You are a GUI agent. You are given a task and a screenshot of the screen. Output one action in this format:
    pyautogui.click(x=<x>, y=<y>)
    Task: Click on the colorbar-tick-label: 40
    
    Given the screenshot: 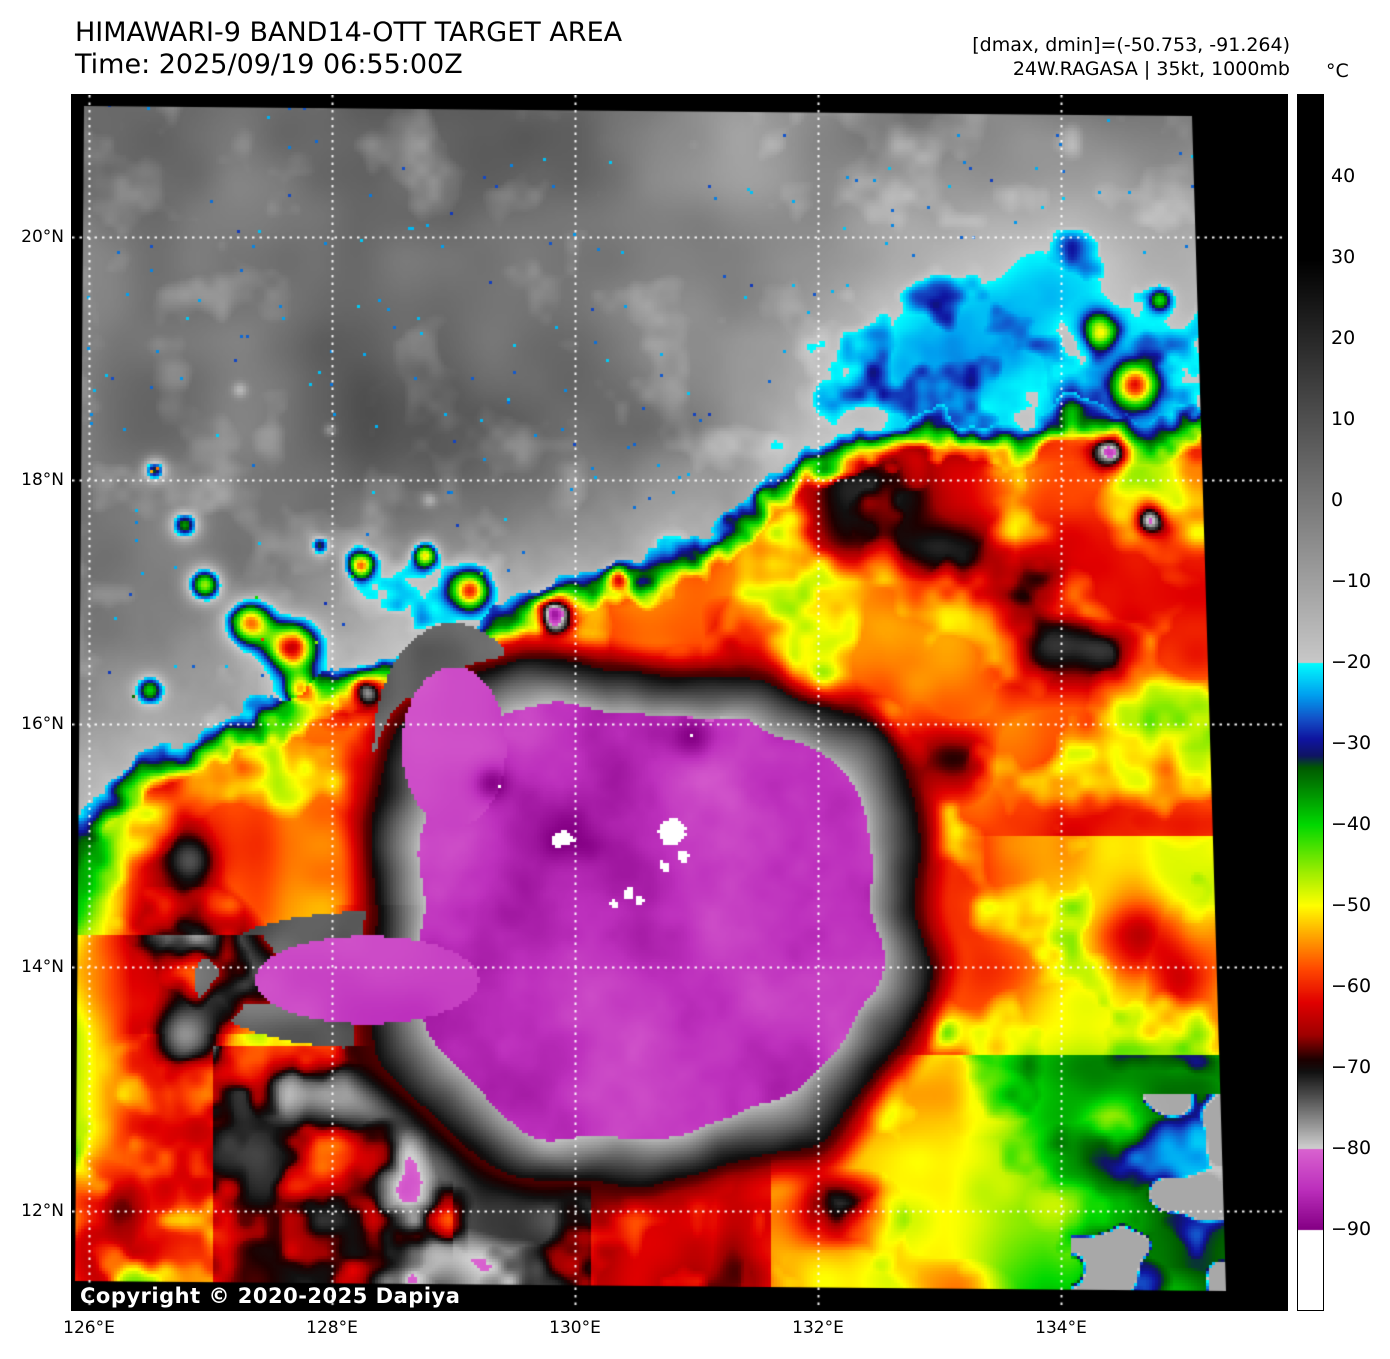 What is the action you would take?
    pyautogui.click(x=1343, y=176)
    